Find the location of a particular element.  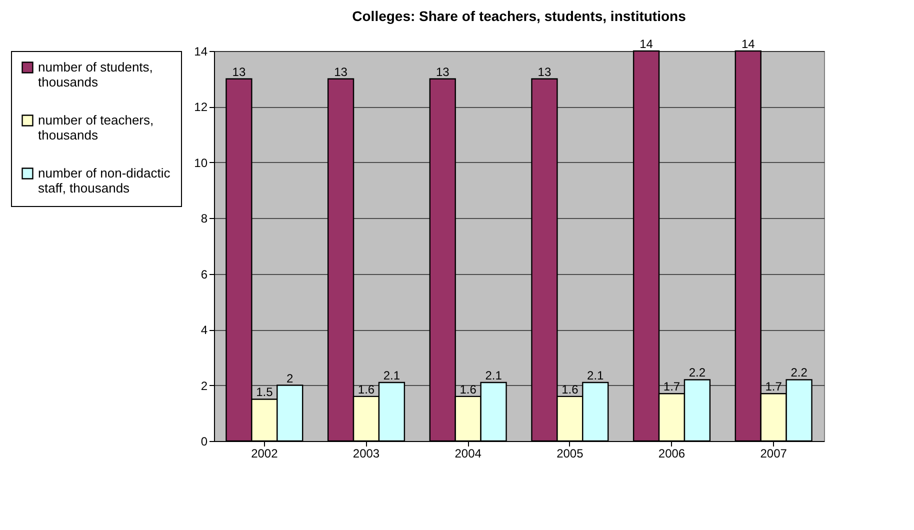

chart-title: Colleges: Share of teachers, students, institutions is located at coordinates (519, 16).